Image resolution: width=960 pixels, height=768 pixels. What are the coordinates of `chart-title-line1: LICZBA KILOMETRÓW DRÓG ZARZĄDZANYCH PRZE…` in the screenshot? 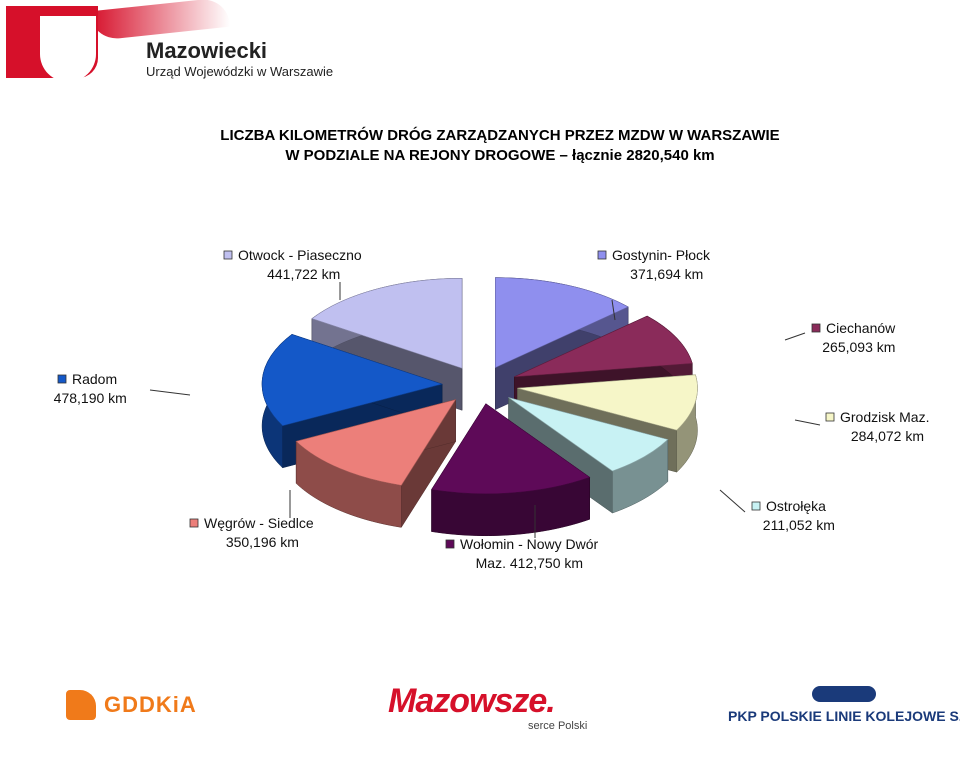 It's located at (500, 135).